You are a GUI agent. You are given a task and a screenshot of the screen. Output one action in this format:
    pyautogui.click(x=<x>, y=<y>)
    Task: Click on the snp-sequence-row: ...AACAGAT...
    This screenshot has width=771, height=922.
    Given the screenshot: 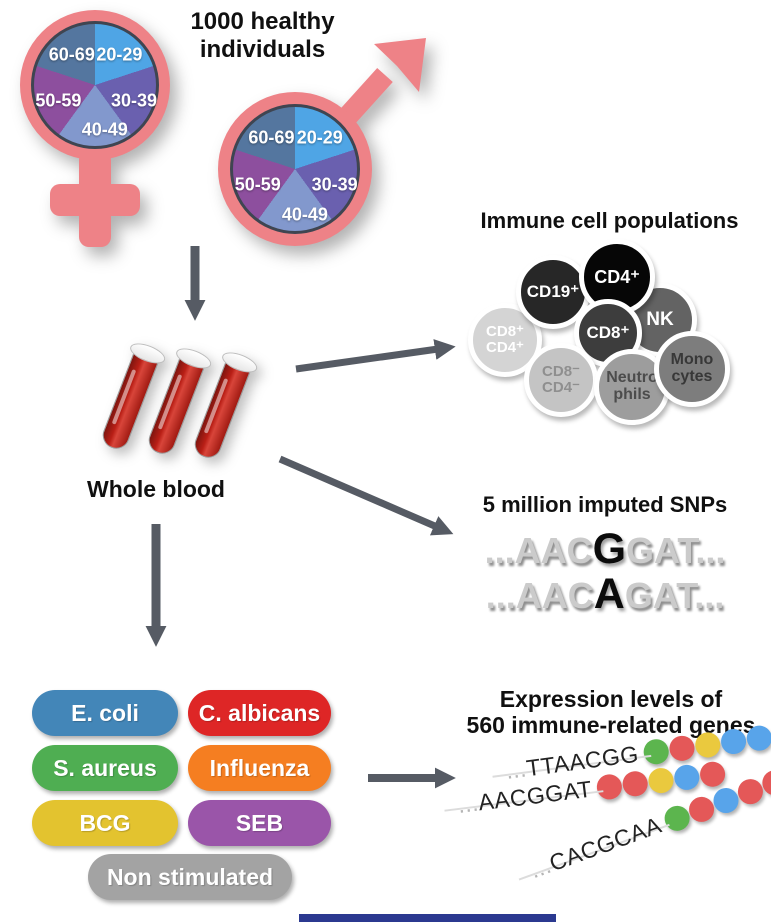 What is the action you would take?
    pyautogui.click(x=604, y=594)
    